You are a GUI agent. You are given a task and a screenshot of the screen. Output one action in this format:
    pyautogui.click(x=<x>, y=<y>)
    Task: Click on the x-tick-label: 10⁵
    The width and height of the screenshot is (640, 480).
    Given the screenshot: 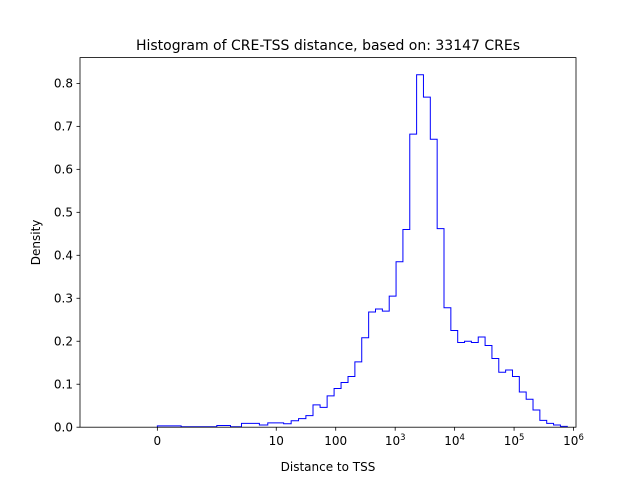 What is the action you would take?
    pyautogui.click(x=514, y=440)
    